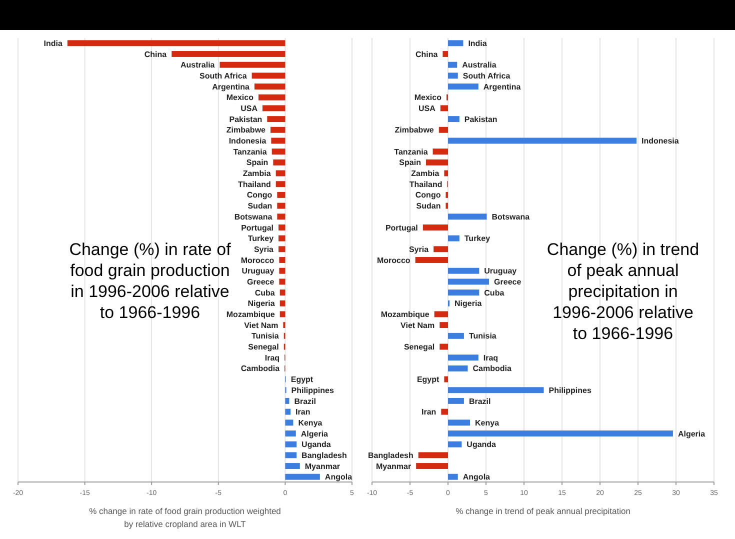 This screenshot has height=539, width=735. Describe the element at coordinates (511, 217) in the screenshot. I see `y-tick-label: Botswana` at that location.